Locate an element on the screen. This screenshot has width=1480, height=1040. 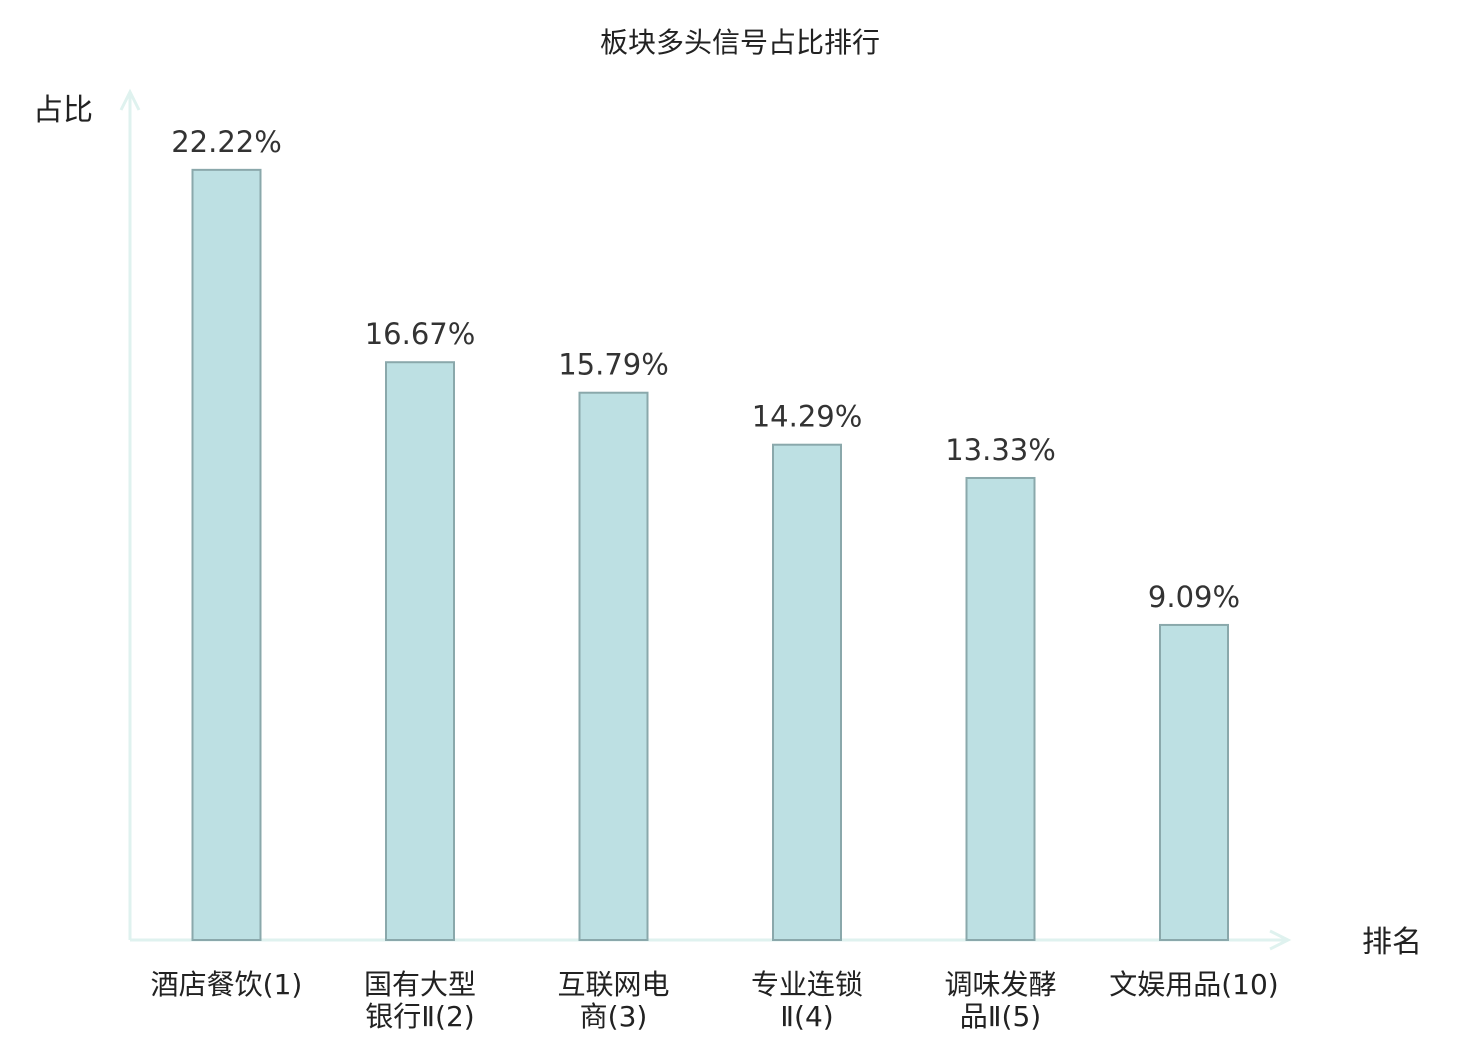
category-label-5-line-2: 品Ⅱ(5) is located at coordinates (1000, 1016).